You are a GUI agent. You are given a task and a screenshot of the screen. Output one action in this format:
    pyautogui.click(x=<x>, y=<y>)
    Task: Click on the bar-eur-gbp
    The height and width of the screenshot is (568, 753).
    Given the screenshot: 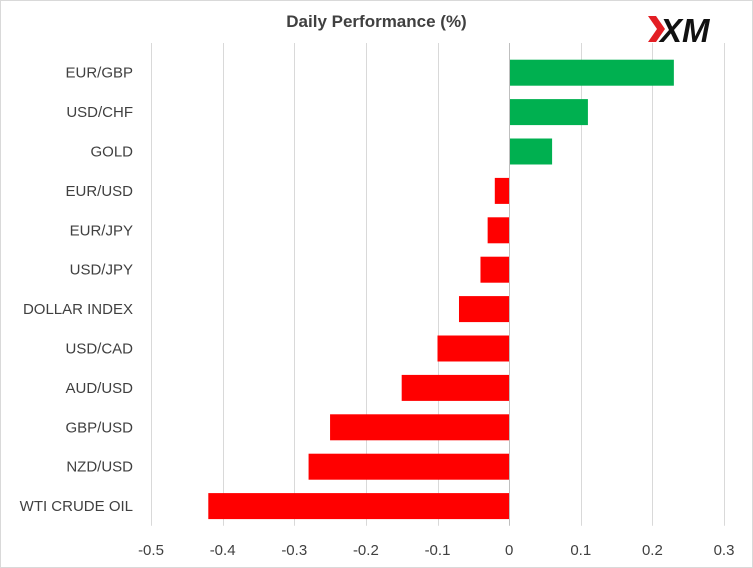 What is the action you would take?
    pyautogui.click(x=591, y=72)
    